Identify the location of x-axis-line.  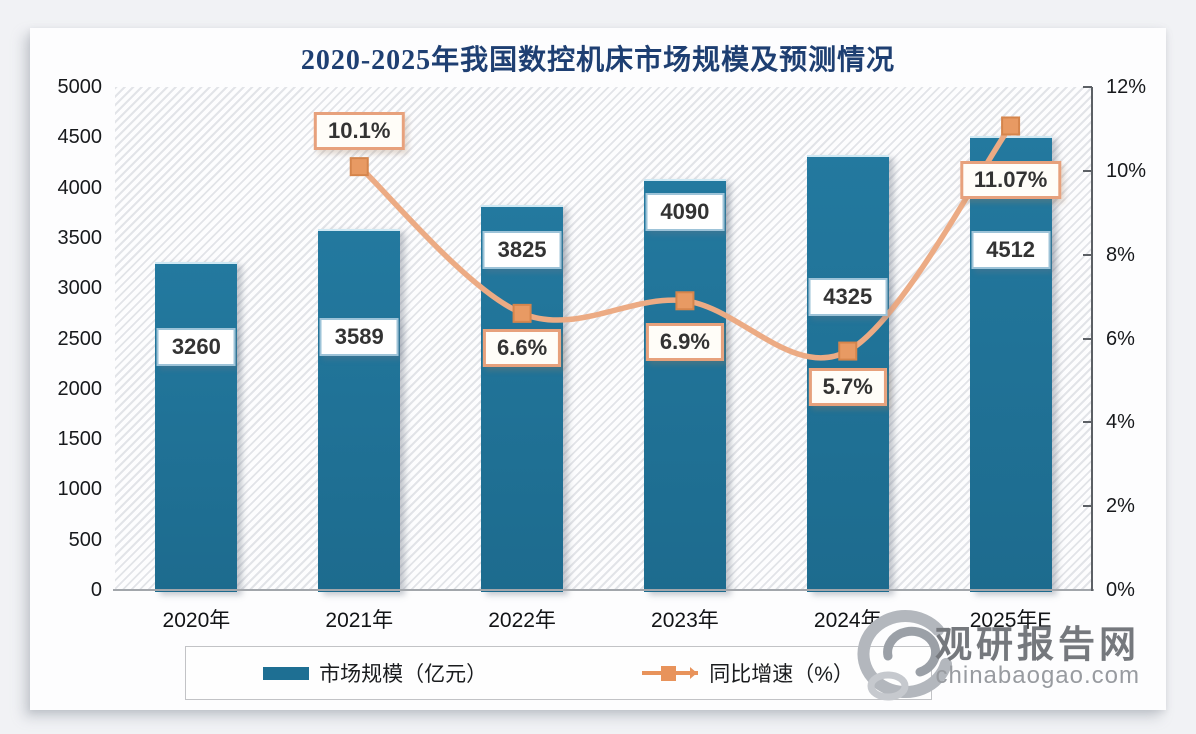
(603, 590).